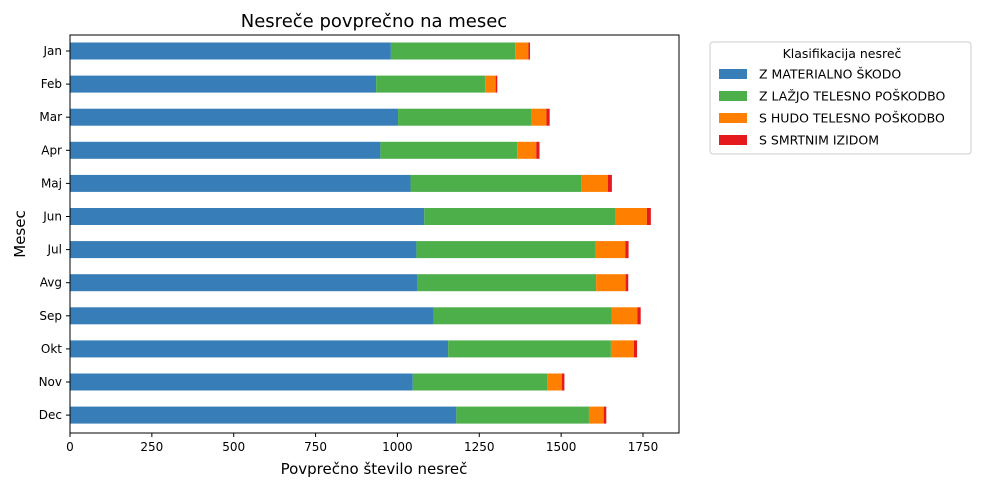  Describe the element at coordinates (315, 447) in the screenshot. I see `x-tick-label-750: 750` at that location.